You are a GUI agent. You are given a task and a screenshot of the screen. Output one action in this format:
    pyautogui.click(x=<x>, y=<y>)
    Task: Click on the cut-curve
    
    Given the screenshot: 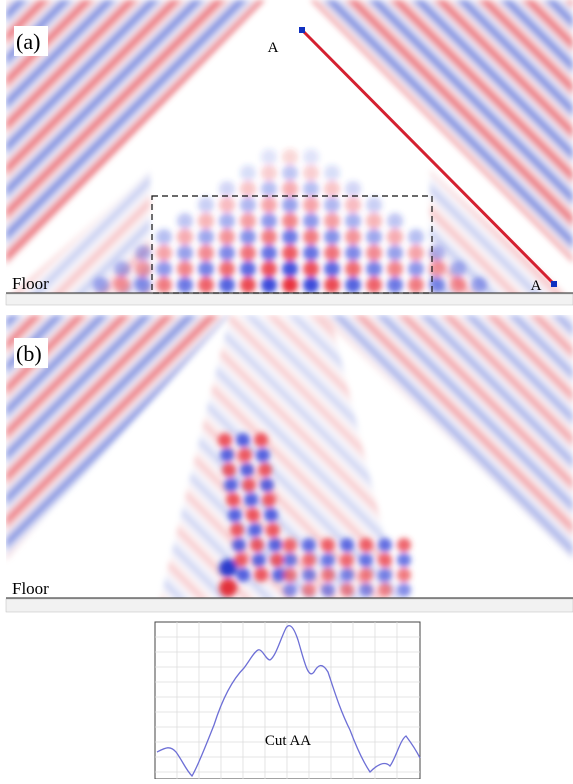 What is the action you would take?
    pyautogui.click(x=288, y=701)
    